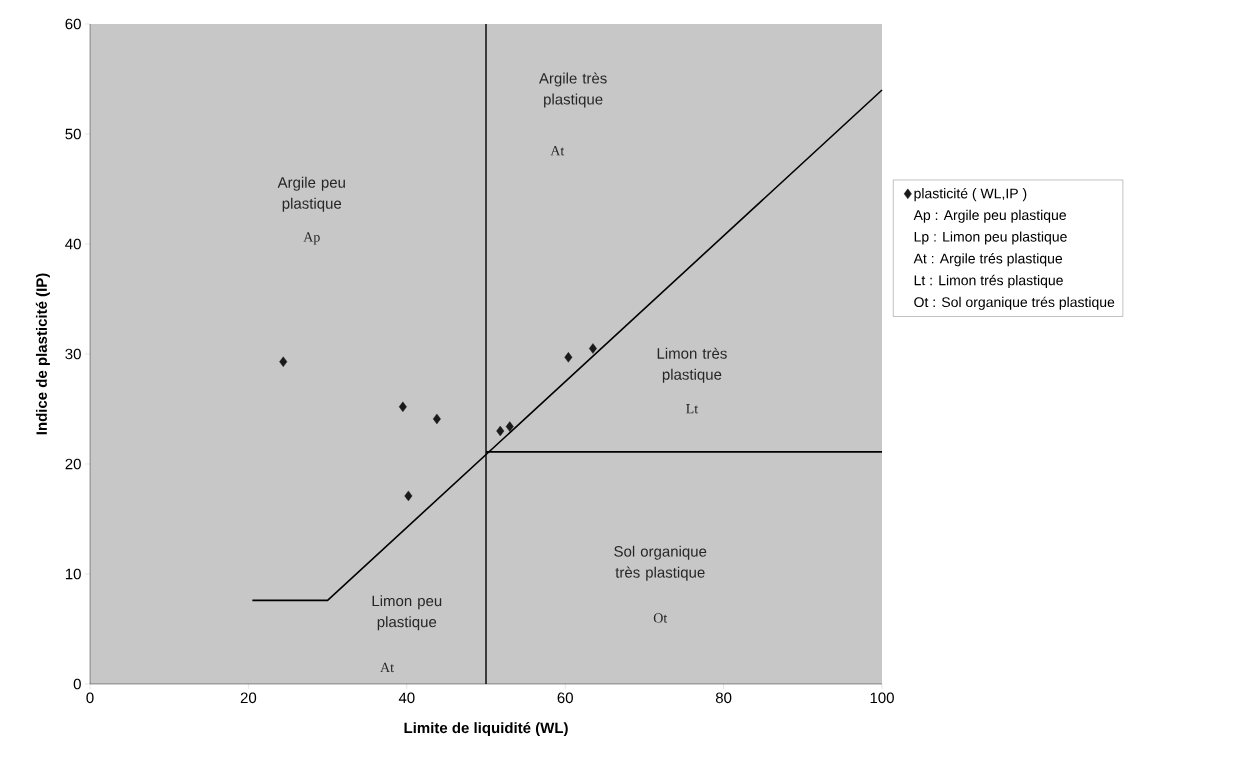 The height and width of the screenshot is (770, 1248). What do you see at coordinates (311, 194) in the screenshot?
I see `annotation: Argile peu plastique` at bounding box center [311, 194].